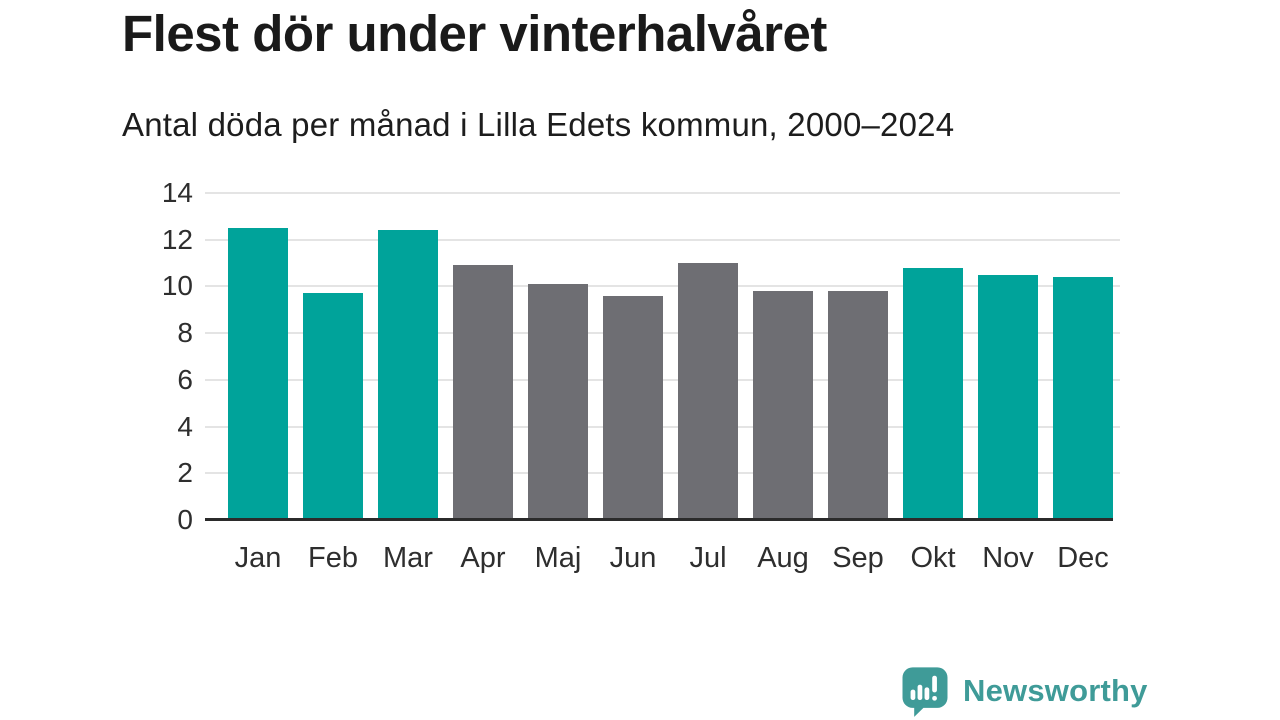 This screenshot has height=720, width=1280. What do you see at coordinates (258, 374) in the screenshot?
I see `bar-jan` at bounding box center [258, 374].